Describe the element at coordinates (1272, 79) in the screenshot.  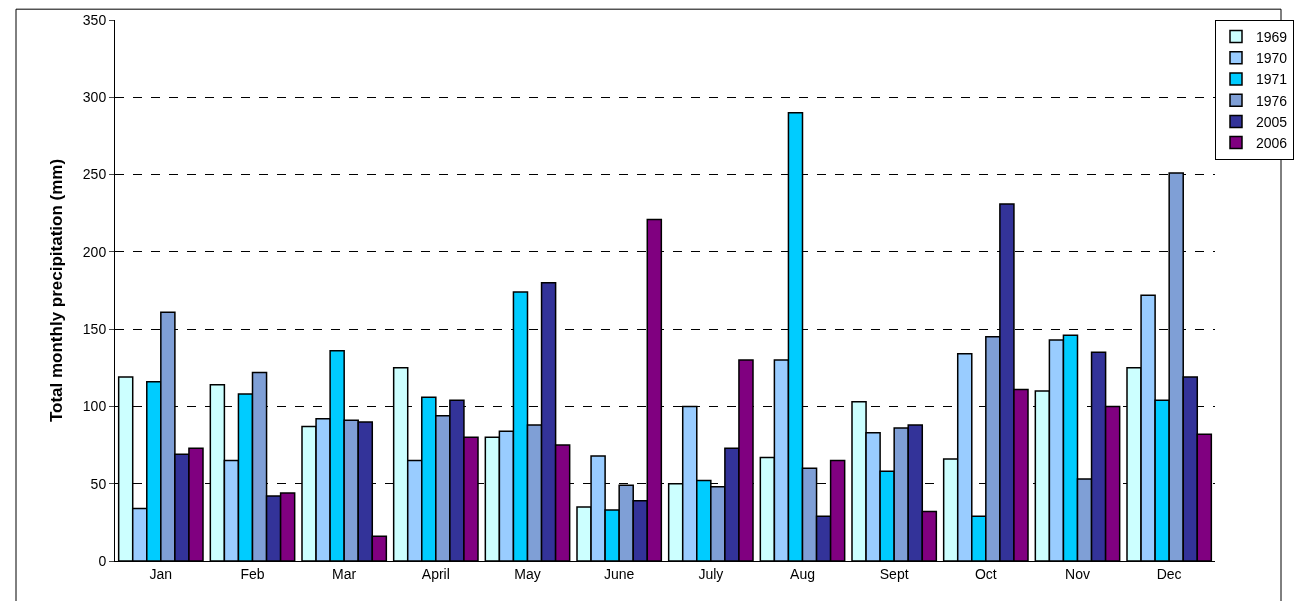
I see `legend-label: 1971` at that location.